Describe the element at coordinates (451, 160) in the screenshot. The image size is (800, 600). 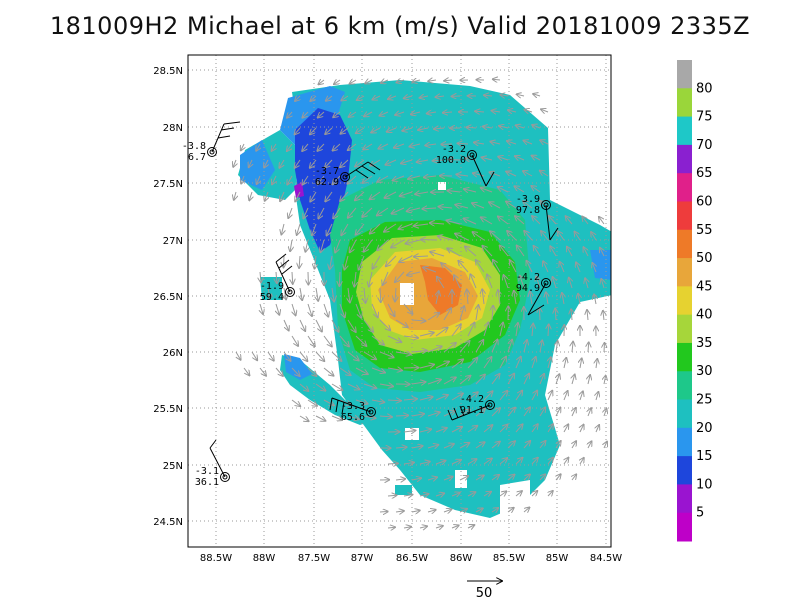
I see `observation-wind: 100.0` at that location.